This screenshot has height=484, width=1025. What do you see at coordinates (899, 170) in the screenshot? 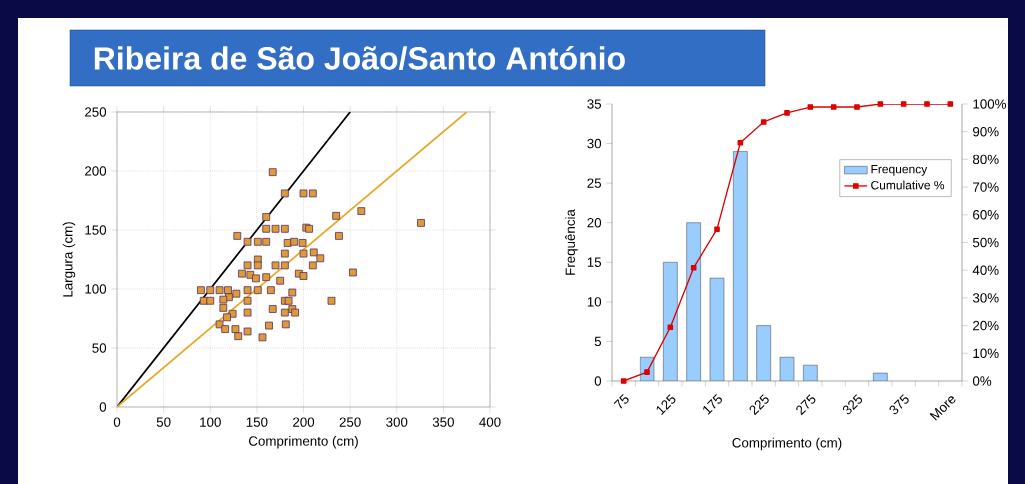
I see `legend-label: Frequency` at bounding box center [899, 170].